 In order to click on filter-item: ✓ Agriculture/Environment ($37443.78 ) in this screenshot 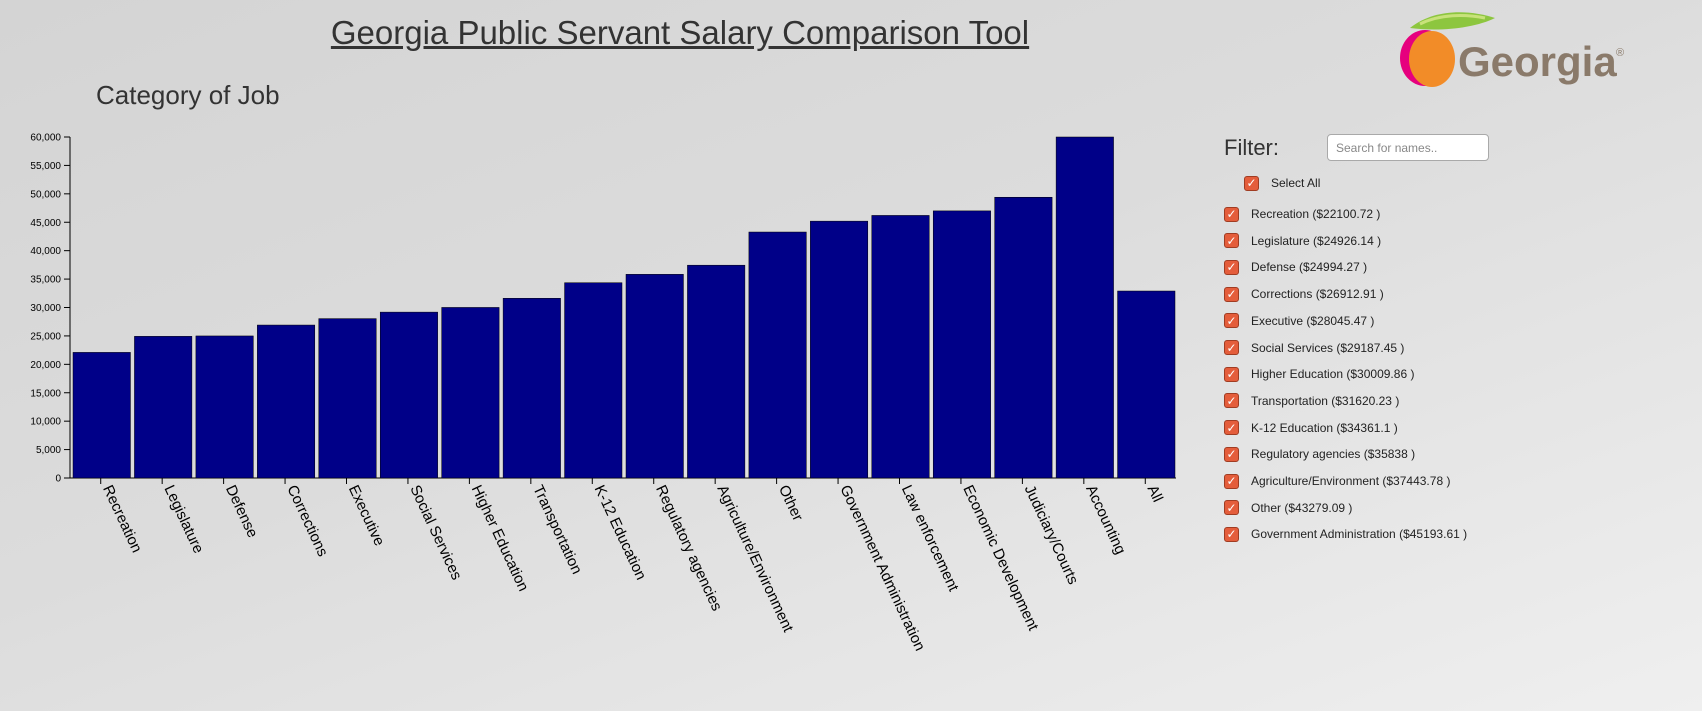, I will do `click(1337, 481)`.